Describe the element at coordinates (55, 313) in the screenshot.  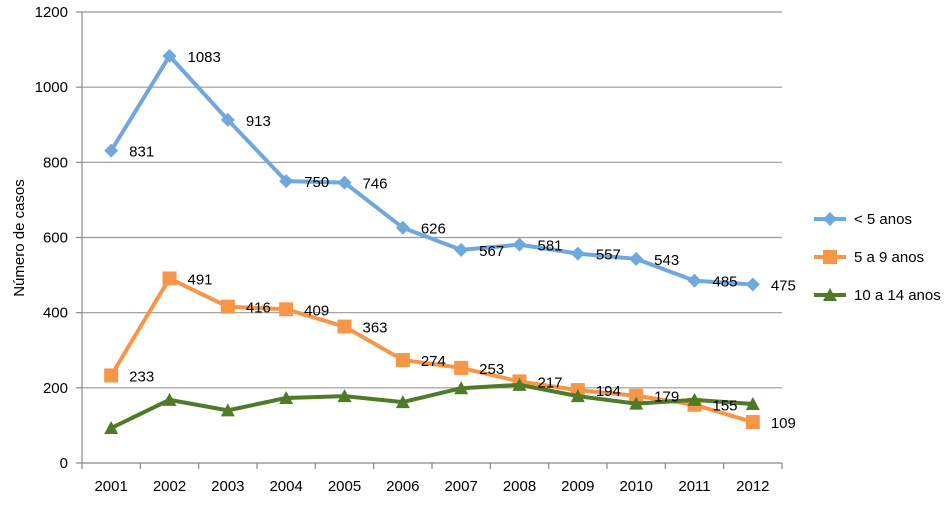
I see `y-tick-label: 400` at that location.